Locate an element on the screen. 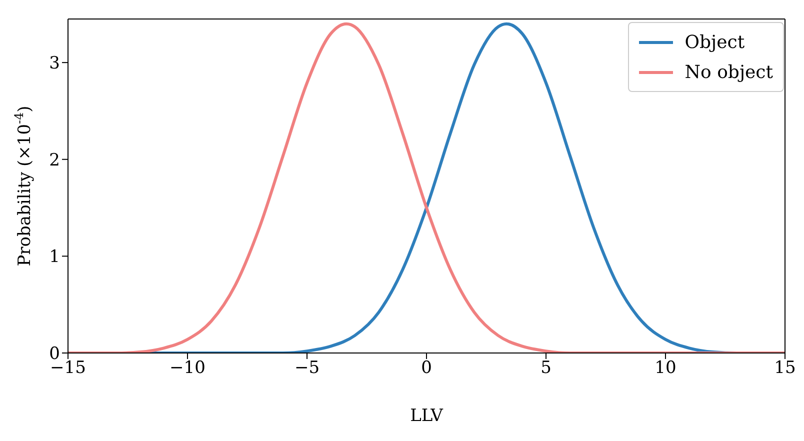 This screenshot has width=804, height=441. x-tick-label: −10 is located at coordinates (188, 368).